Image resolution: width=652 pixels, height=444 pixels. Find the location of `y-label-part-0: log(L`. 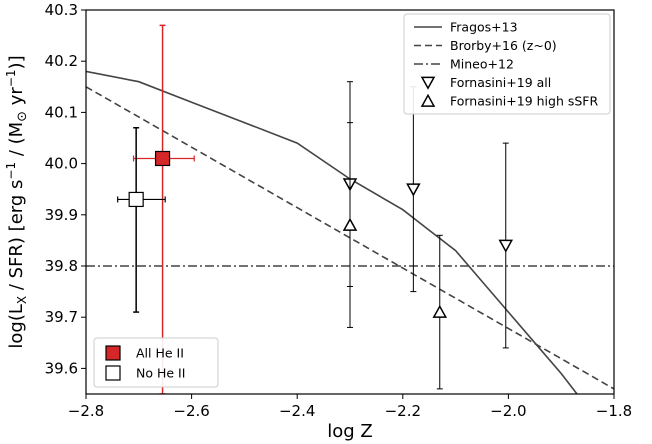

y-label-part-0: log(L is located at coordinates (16, 326).